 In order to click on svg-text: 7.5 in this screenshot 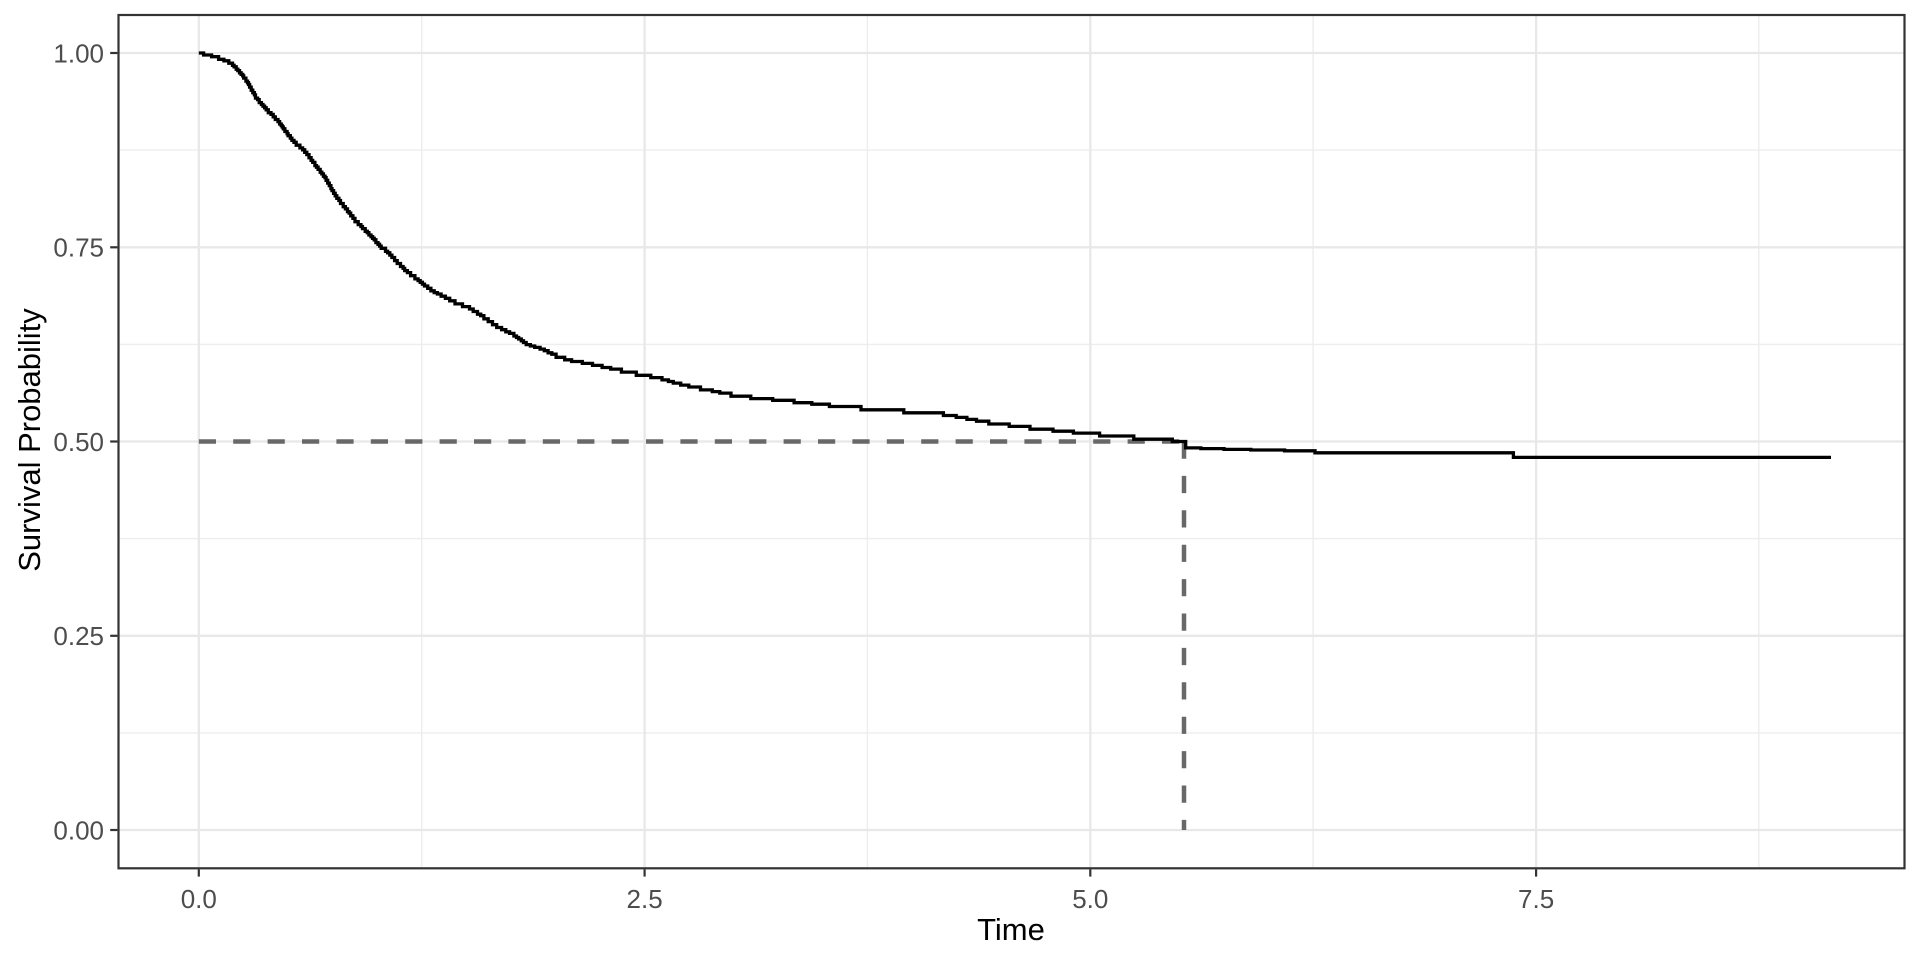, I will do `click(1536, 899)`.